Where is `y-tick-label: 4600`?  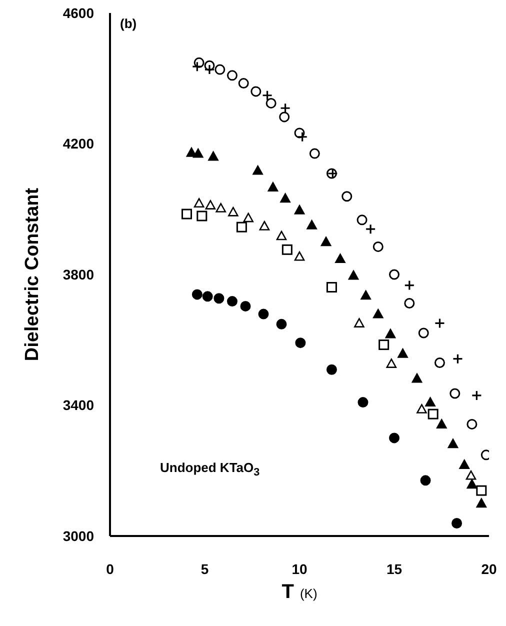 y-tick-label: 4600 is located at coordinates (78, 12).